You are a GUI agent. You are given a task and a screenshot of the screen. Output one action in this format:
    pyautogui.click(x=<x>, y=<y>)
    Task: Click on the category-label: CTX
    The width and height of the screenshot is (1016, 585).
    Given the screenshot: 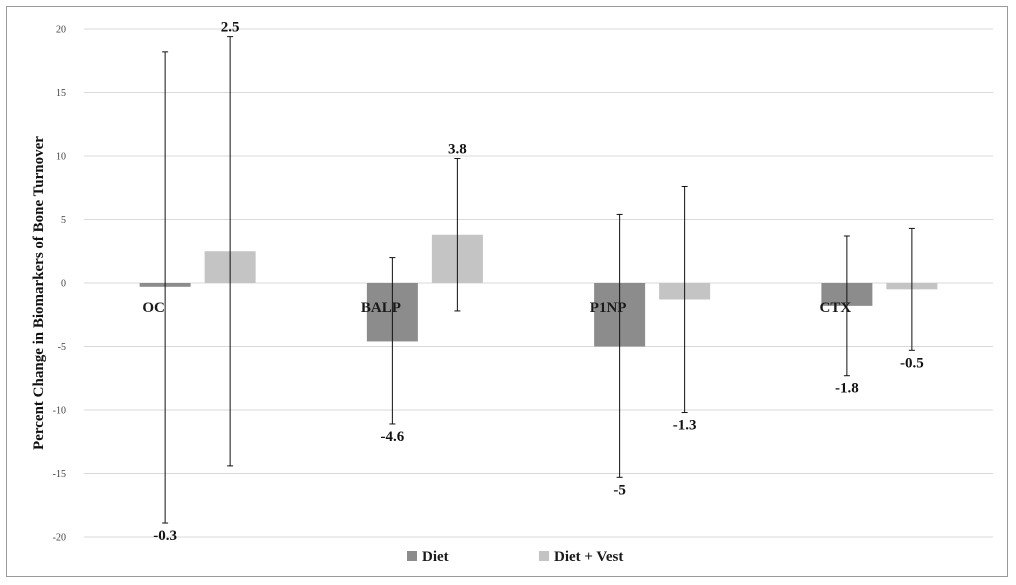 What is the action you would take?
    pyautogui.click(x=836, y=308)
    